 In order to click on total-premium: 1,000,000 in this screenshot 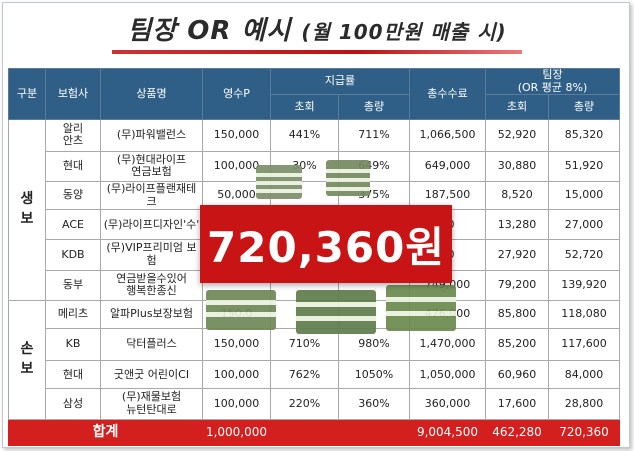, I will do `click(236, 432)`.